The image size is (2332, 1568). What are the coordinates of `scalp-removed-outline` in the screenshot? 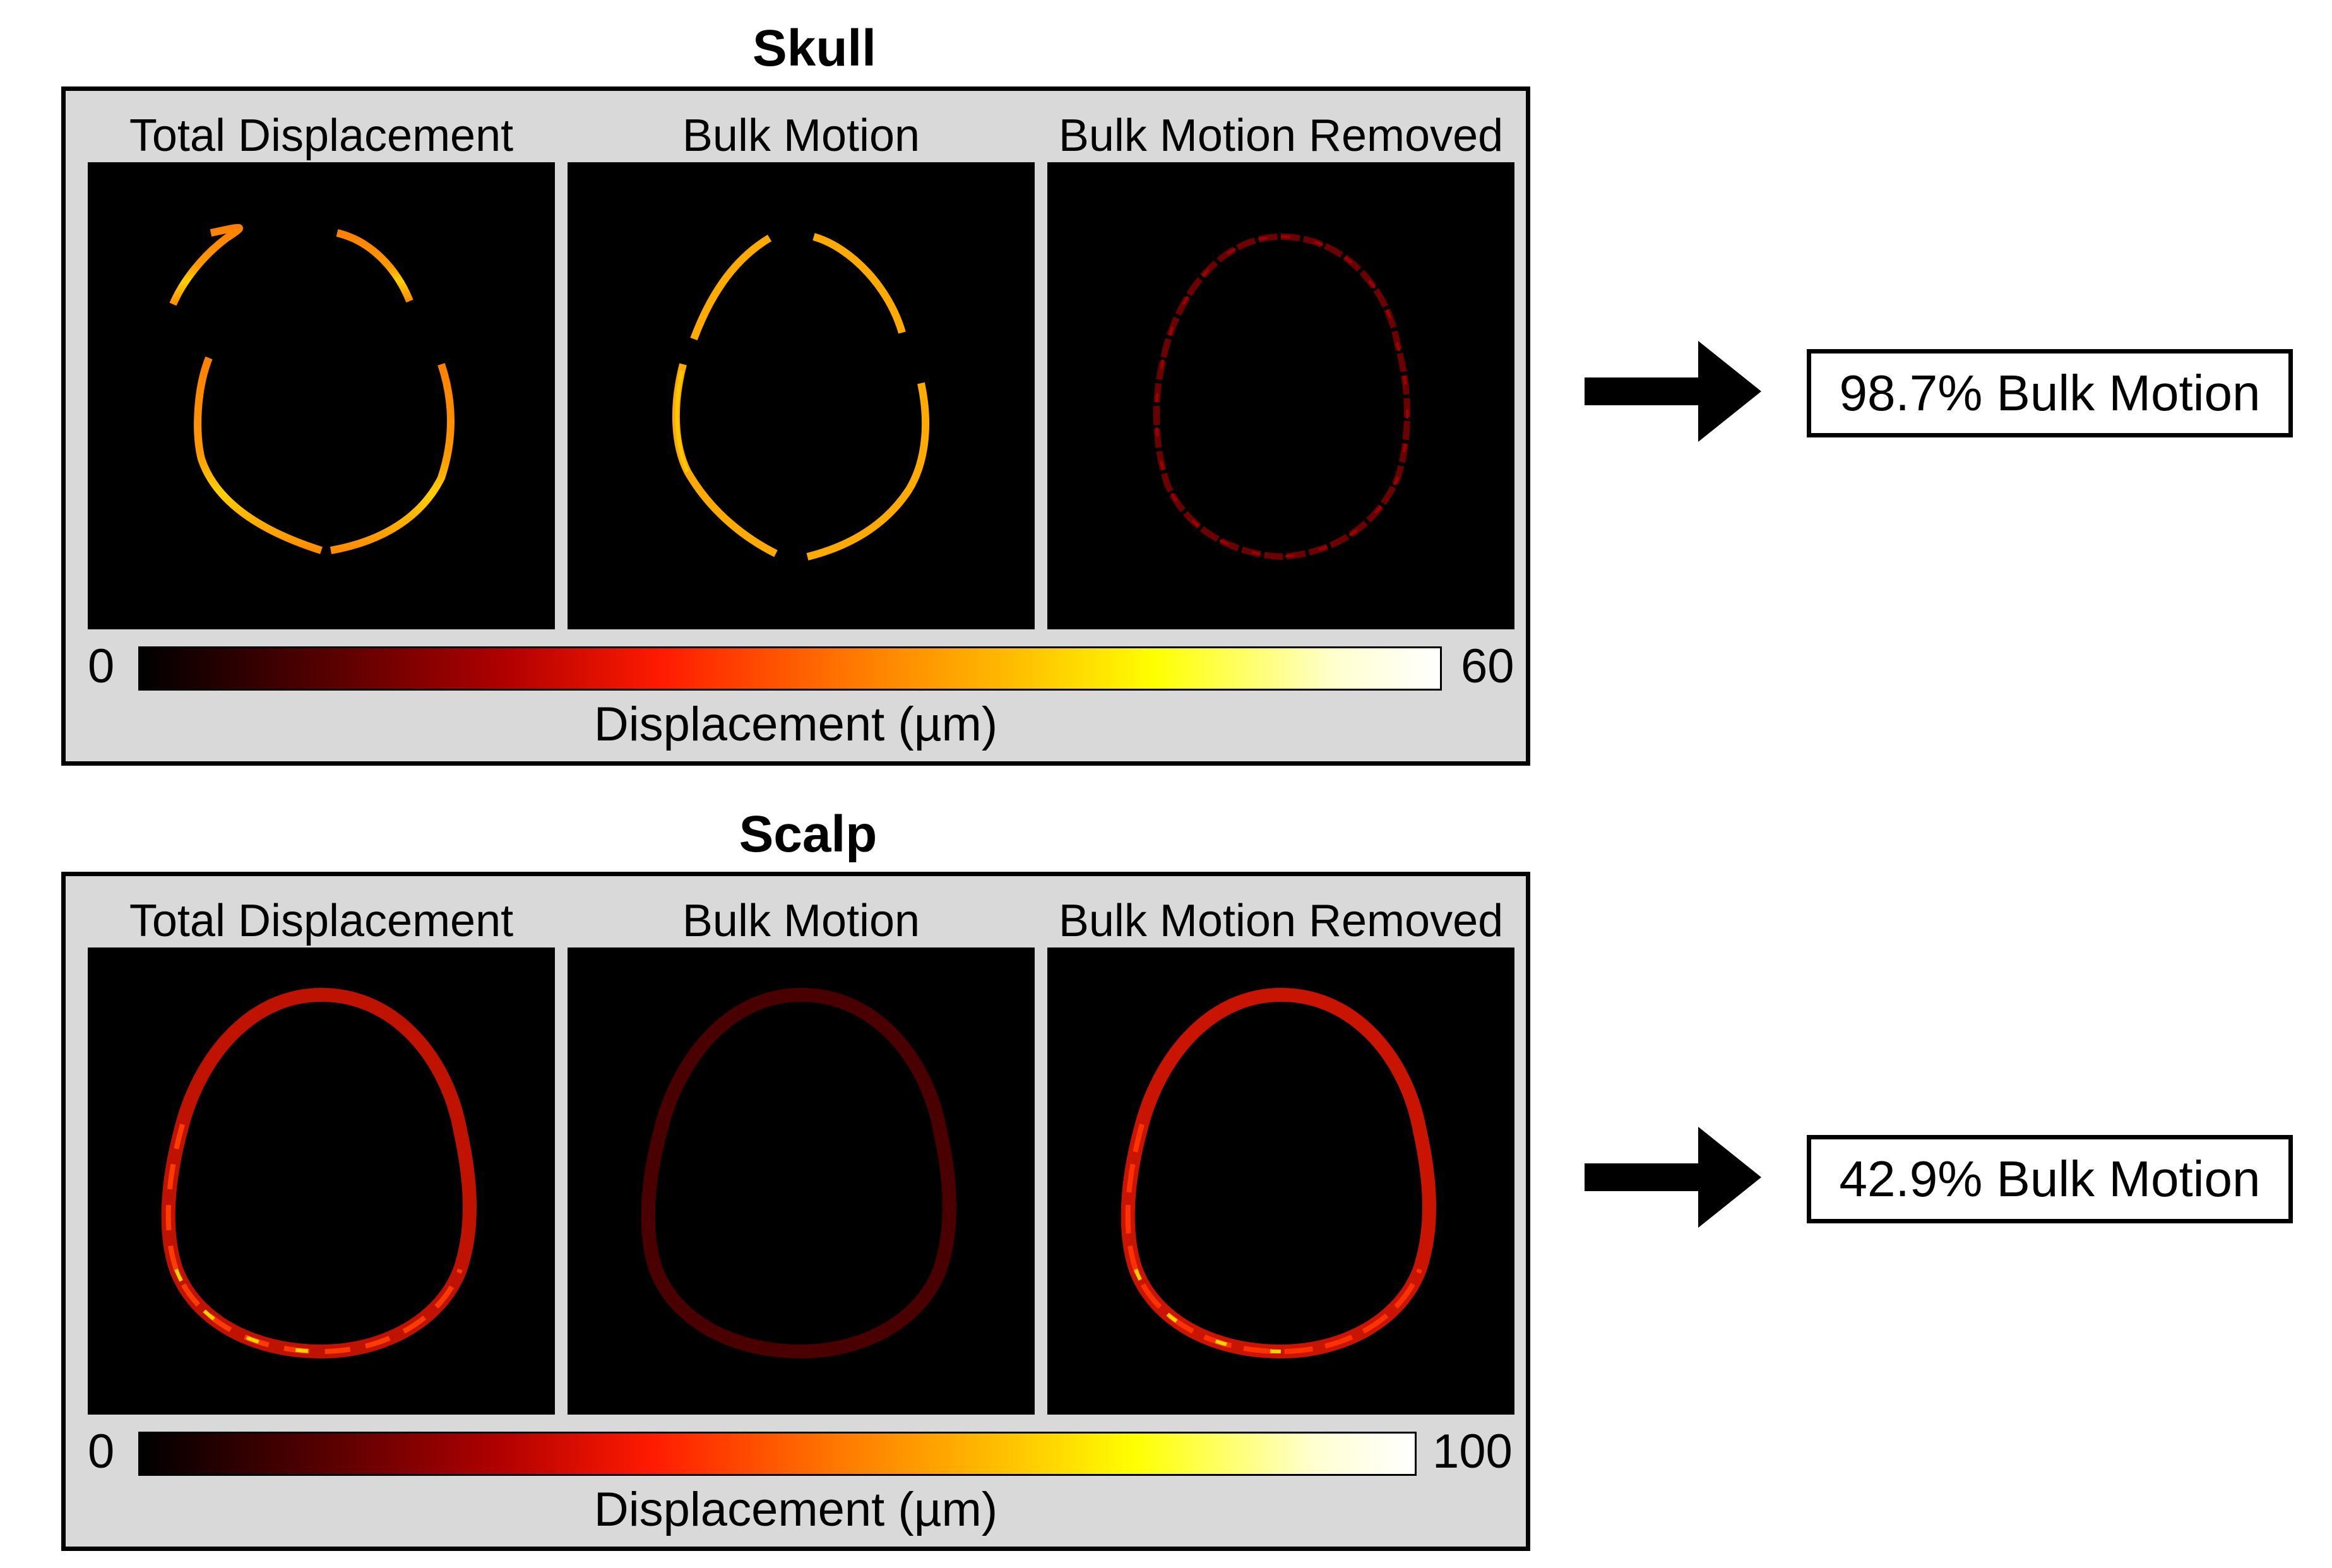 It's located at (1278, 1173).